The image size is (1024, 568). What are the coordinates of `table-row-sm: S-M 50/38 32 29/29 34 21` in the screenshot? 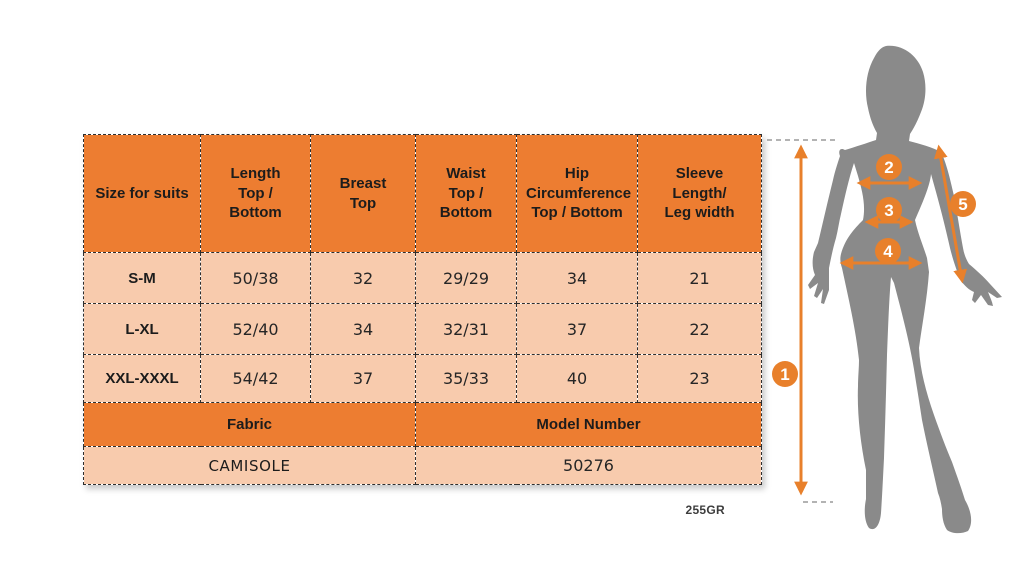 It's located at (422, 278).